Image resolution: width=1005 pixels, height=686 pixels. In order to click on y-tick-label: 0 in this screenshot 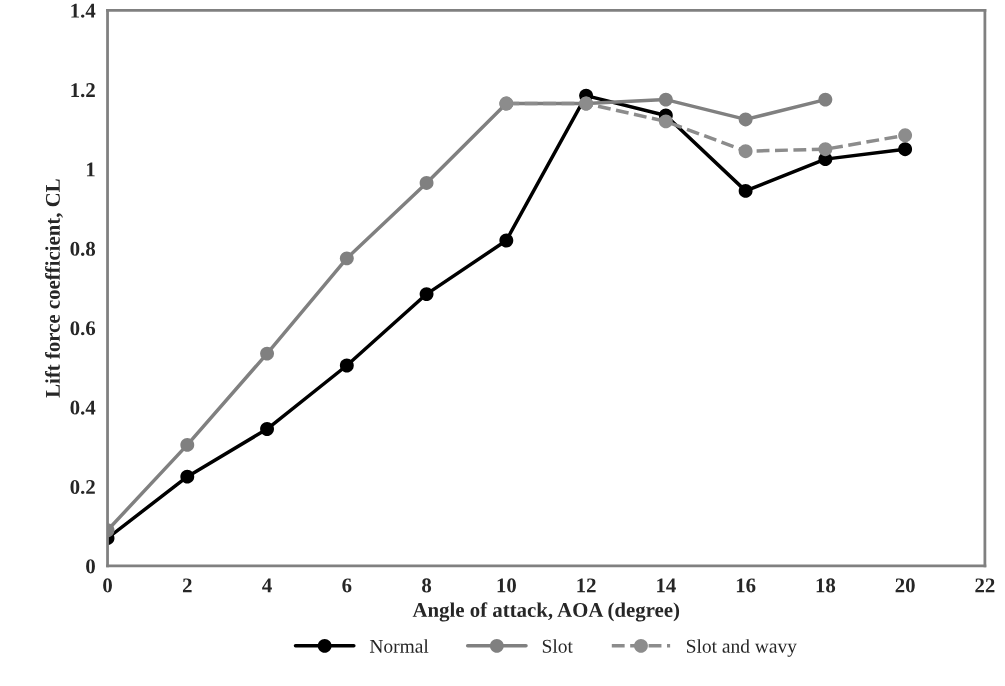, I will do `click(90, 566)`.